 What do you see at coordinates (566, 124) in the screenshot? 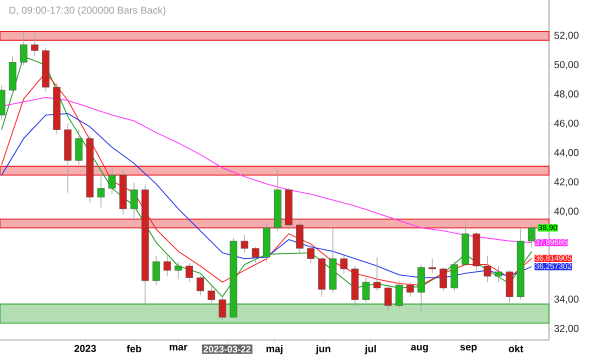
I see `y-tick-label: 46,00` at bounding box center [566, 124].